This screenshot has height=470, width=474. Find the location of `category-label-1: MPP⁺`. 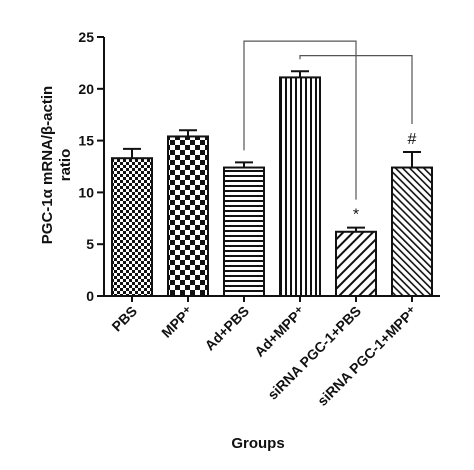

category-label-1: MPP⁺ is located at coordinates (177, 322).